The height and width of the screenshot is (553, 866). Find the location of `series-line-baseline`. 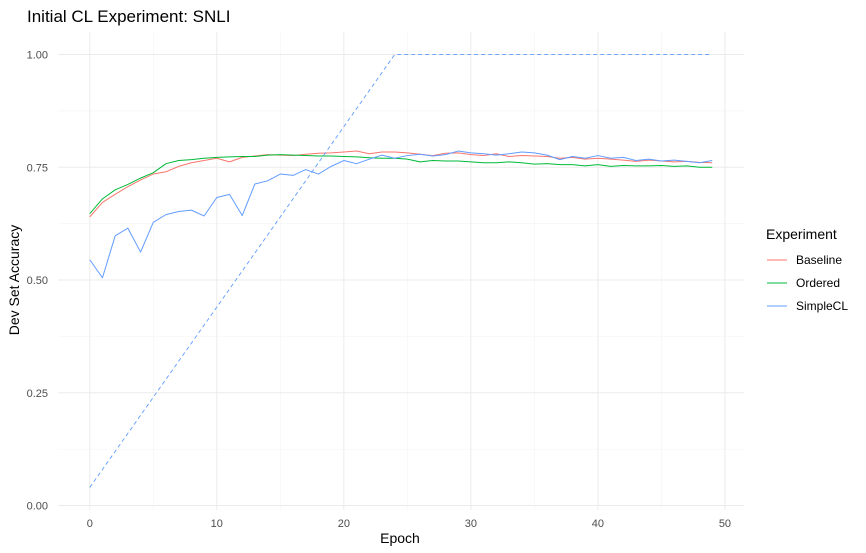

series-line-baseline is located at coordinates (401, 184).